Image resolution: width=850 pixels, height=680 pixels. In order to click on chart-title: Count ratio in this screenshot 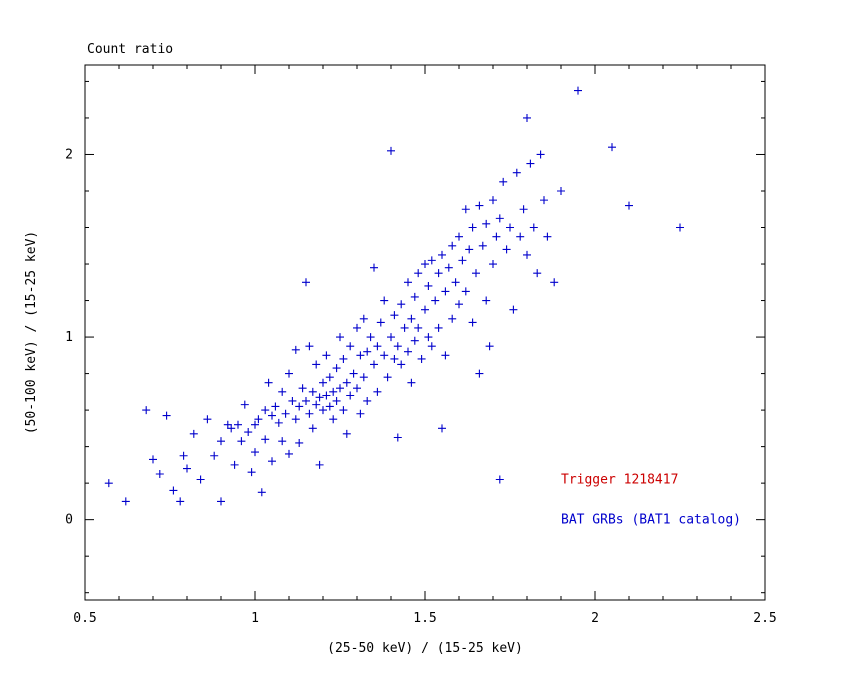, I will do `click(130, 49)`.